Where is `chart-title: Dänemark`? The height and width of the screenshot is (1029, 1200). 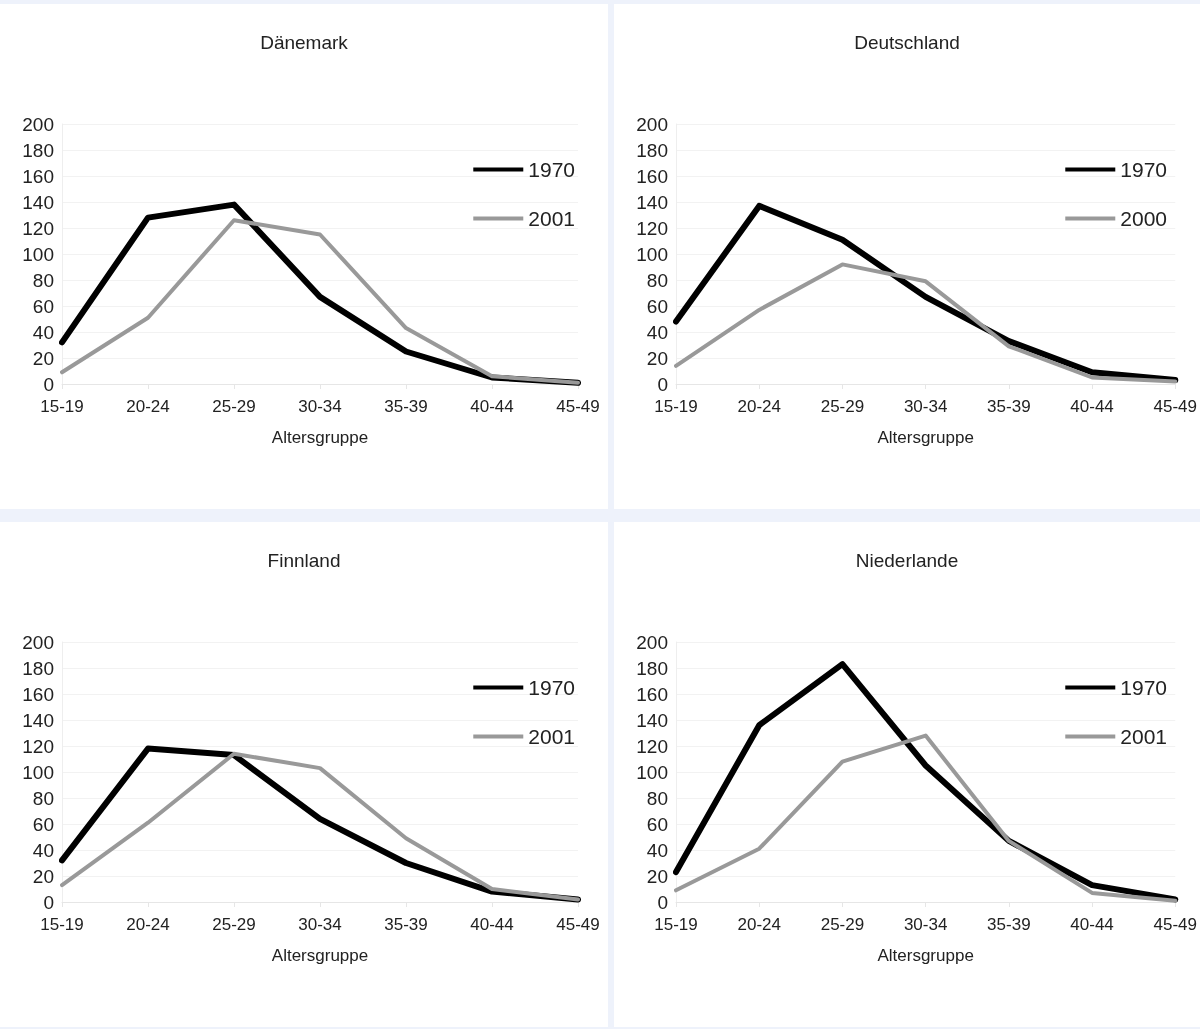 chart-title: Dänemark is located at coordinates (304, 42).